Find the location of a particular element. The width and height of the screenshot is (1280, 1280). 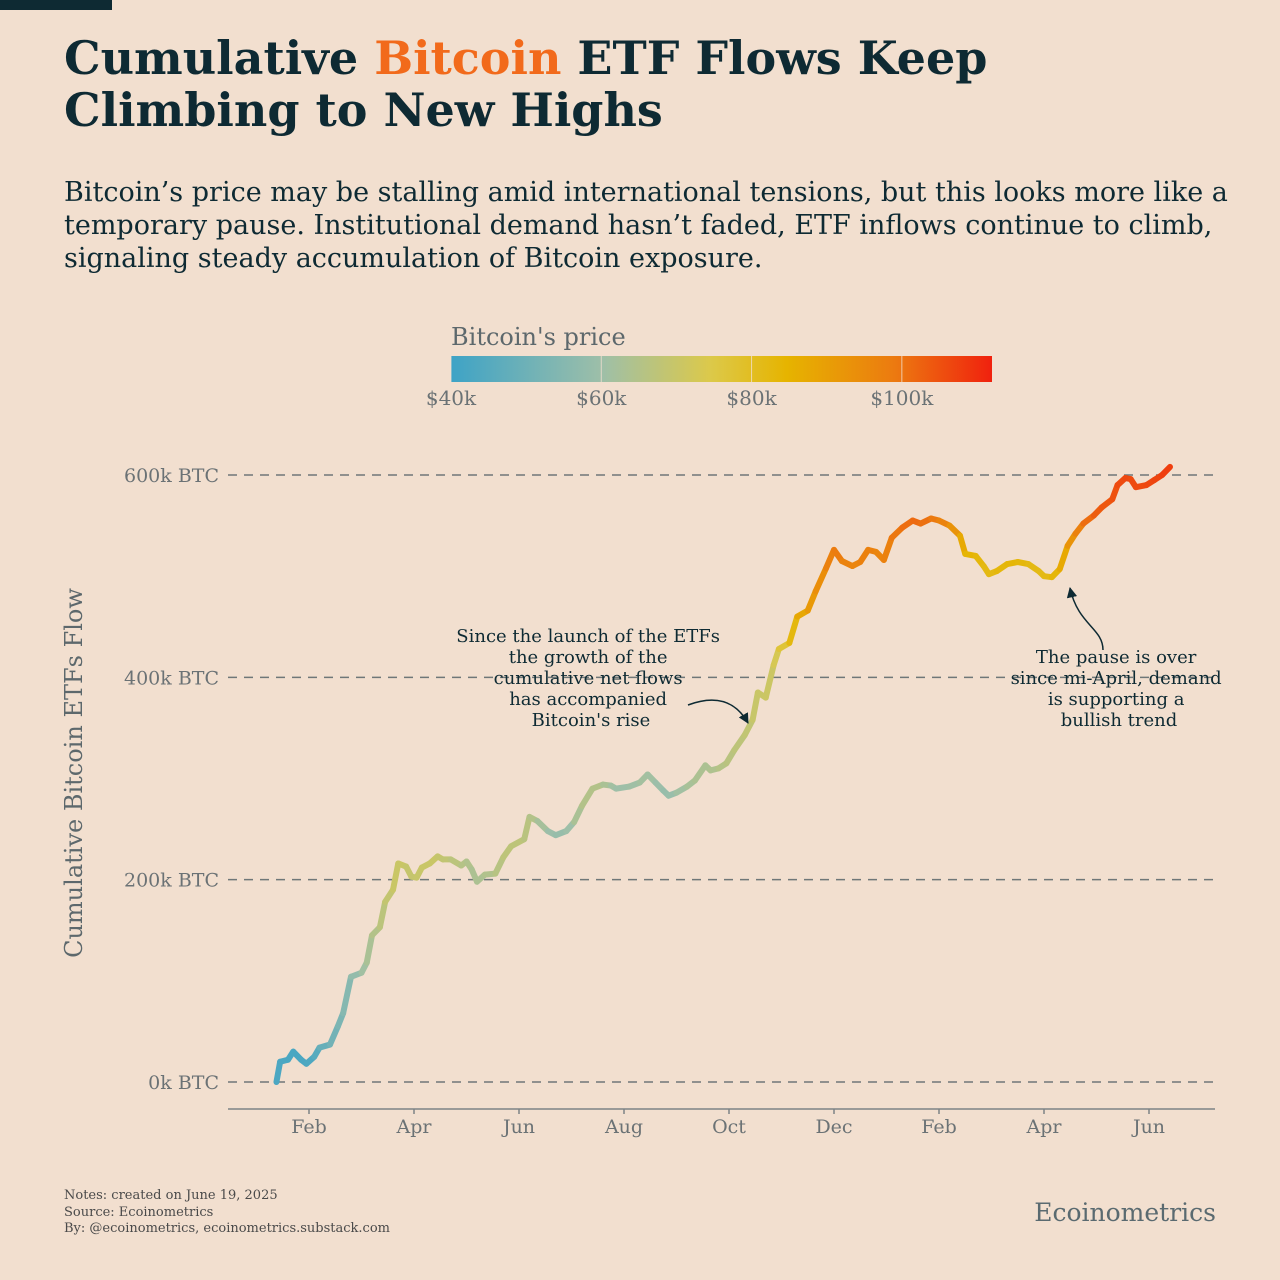

y-tick-label: 200k BTC is located at coordinates (171, 881).